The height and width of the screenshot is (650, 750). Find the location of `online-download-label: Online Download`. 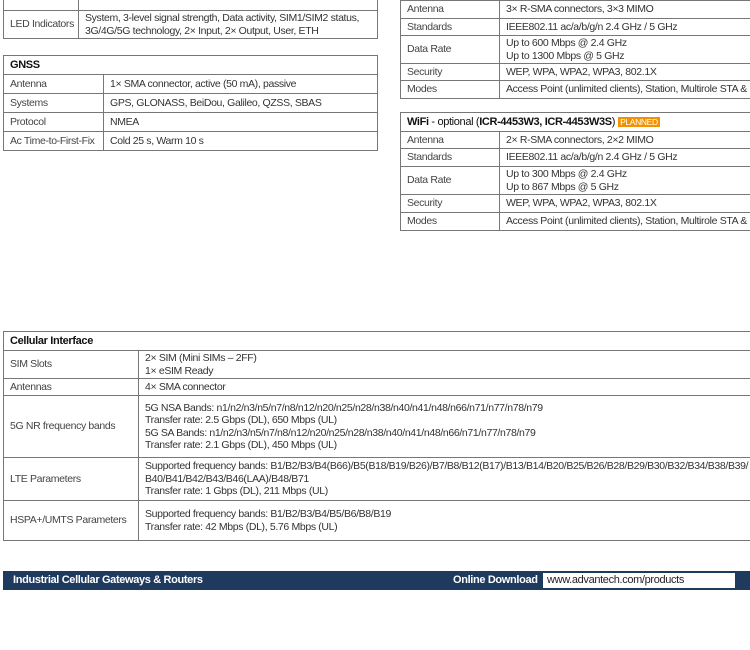

online-download-label: Online Download is located at coordinates (495, 580).